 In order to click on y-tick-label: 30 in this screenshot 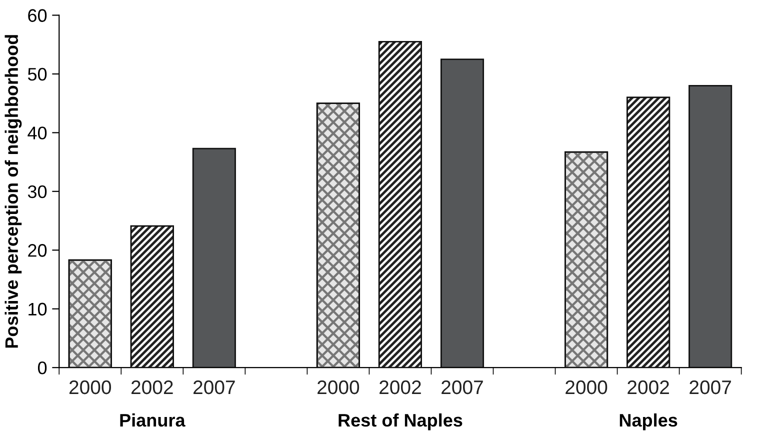, I will do `click(37, 191)`.